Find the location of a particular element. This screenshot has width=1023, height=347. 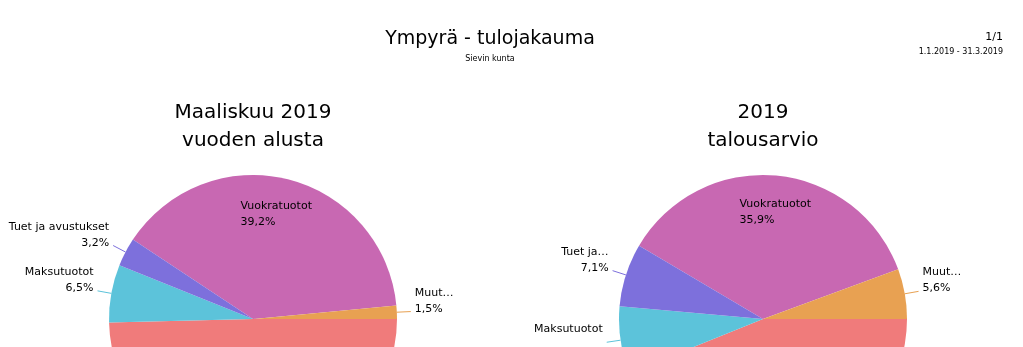

chart-title: Maaliskuu 2019 vuoden alusta is located at coordinates (253, 125).